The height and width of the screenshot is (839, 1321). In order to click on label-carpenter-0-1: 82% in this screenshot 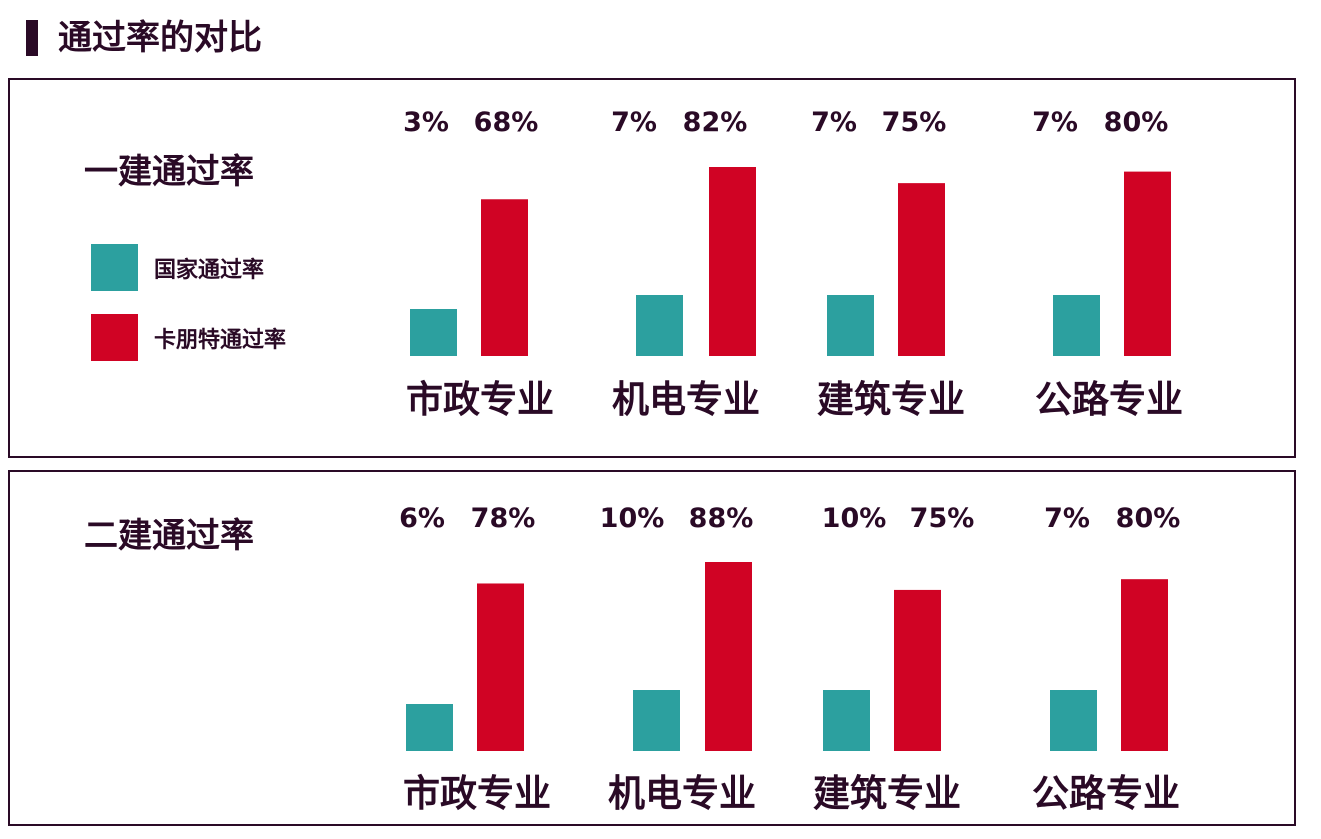, I will do `click(715, 122)`.